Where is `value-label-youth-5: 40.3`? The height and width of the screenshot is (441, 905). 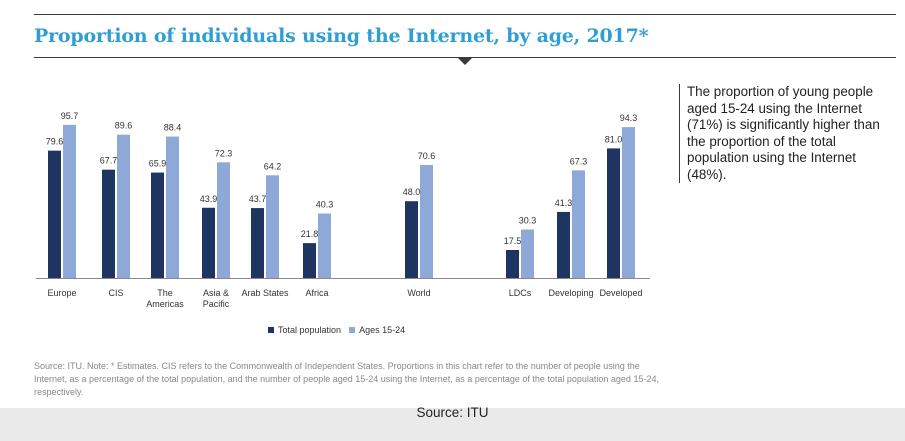 value-label-youth-5: 40.3 is located at coordinates (325, 205).